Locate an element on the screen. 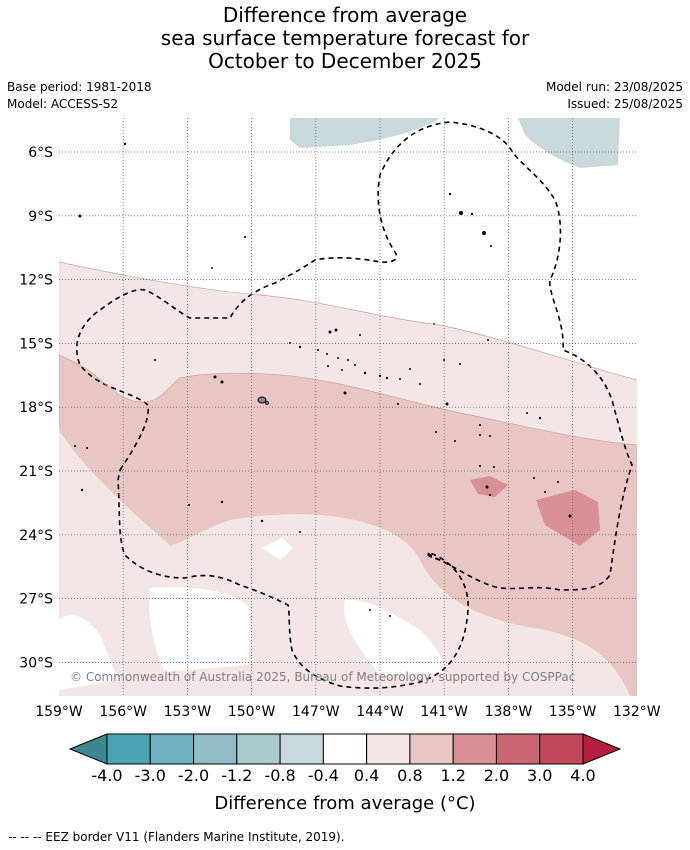  longitude-label: 156°W is located at coordinates (123, 712).